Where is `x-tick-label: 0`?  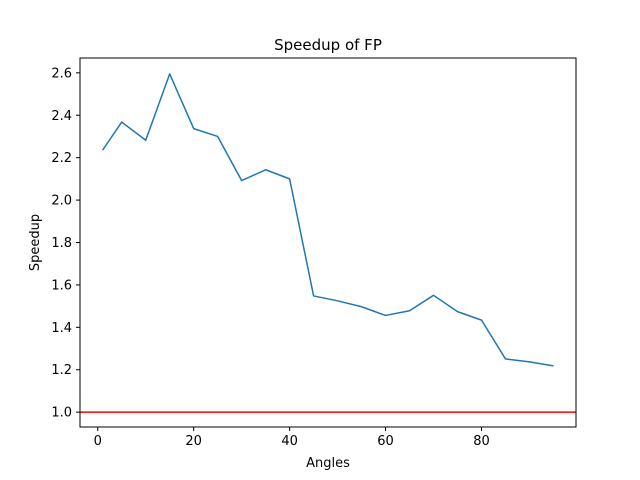
x-tick-label: 0 is located at coordinates (98, 441).